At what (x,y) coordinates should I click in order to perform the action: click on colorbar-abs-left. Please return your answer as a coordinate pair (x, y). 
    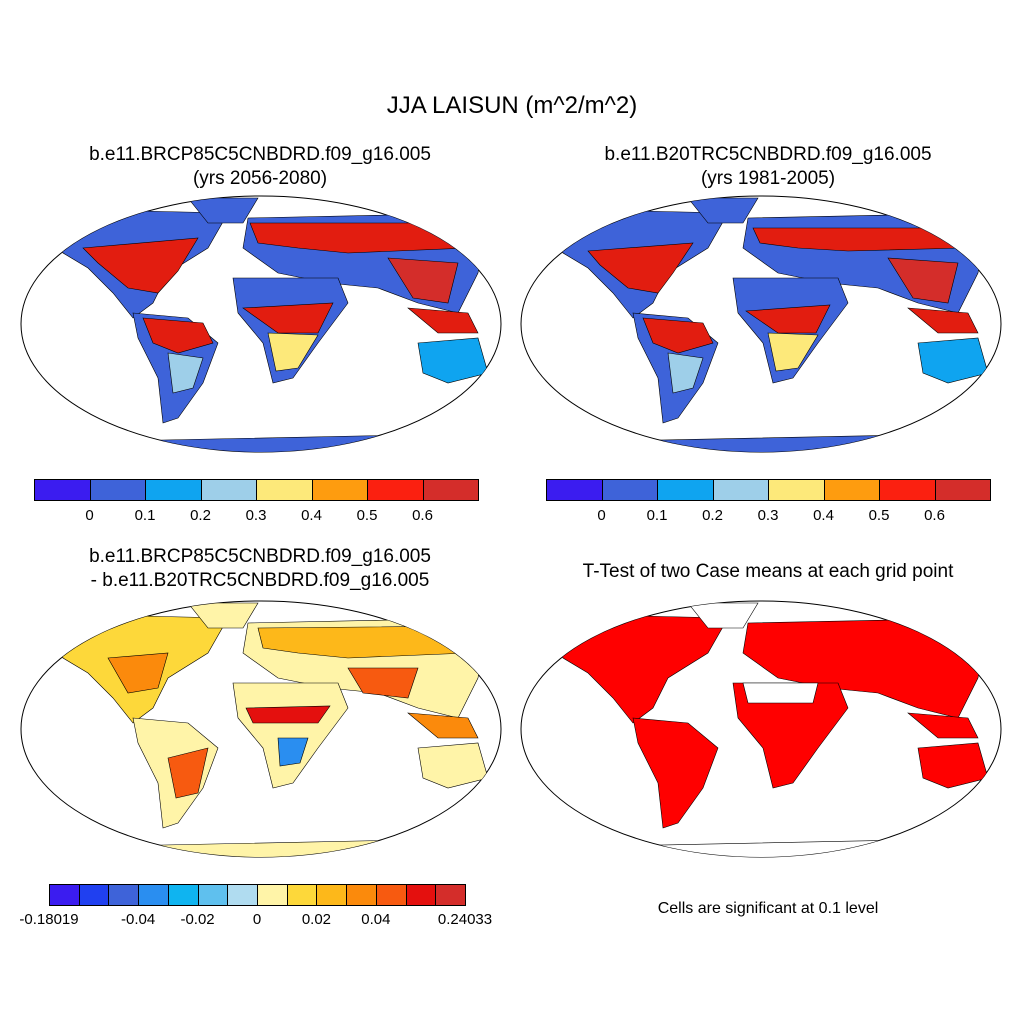
    Looking at the image, I should click on (256, 490).